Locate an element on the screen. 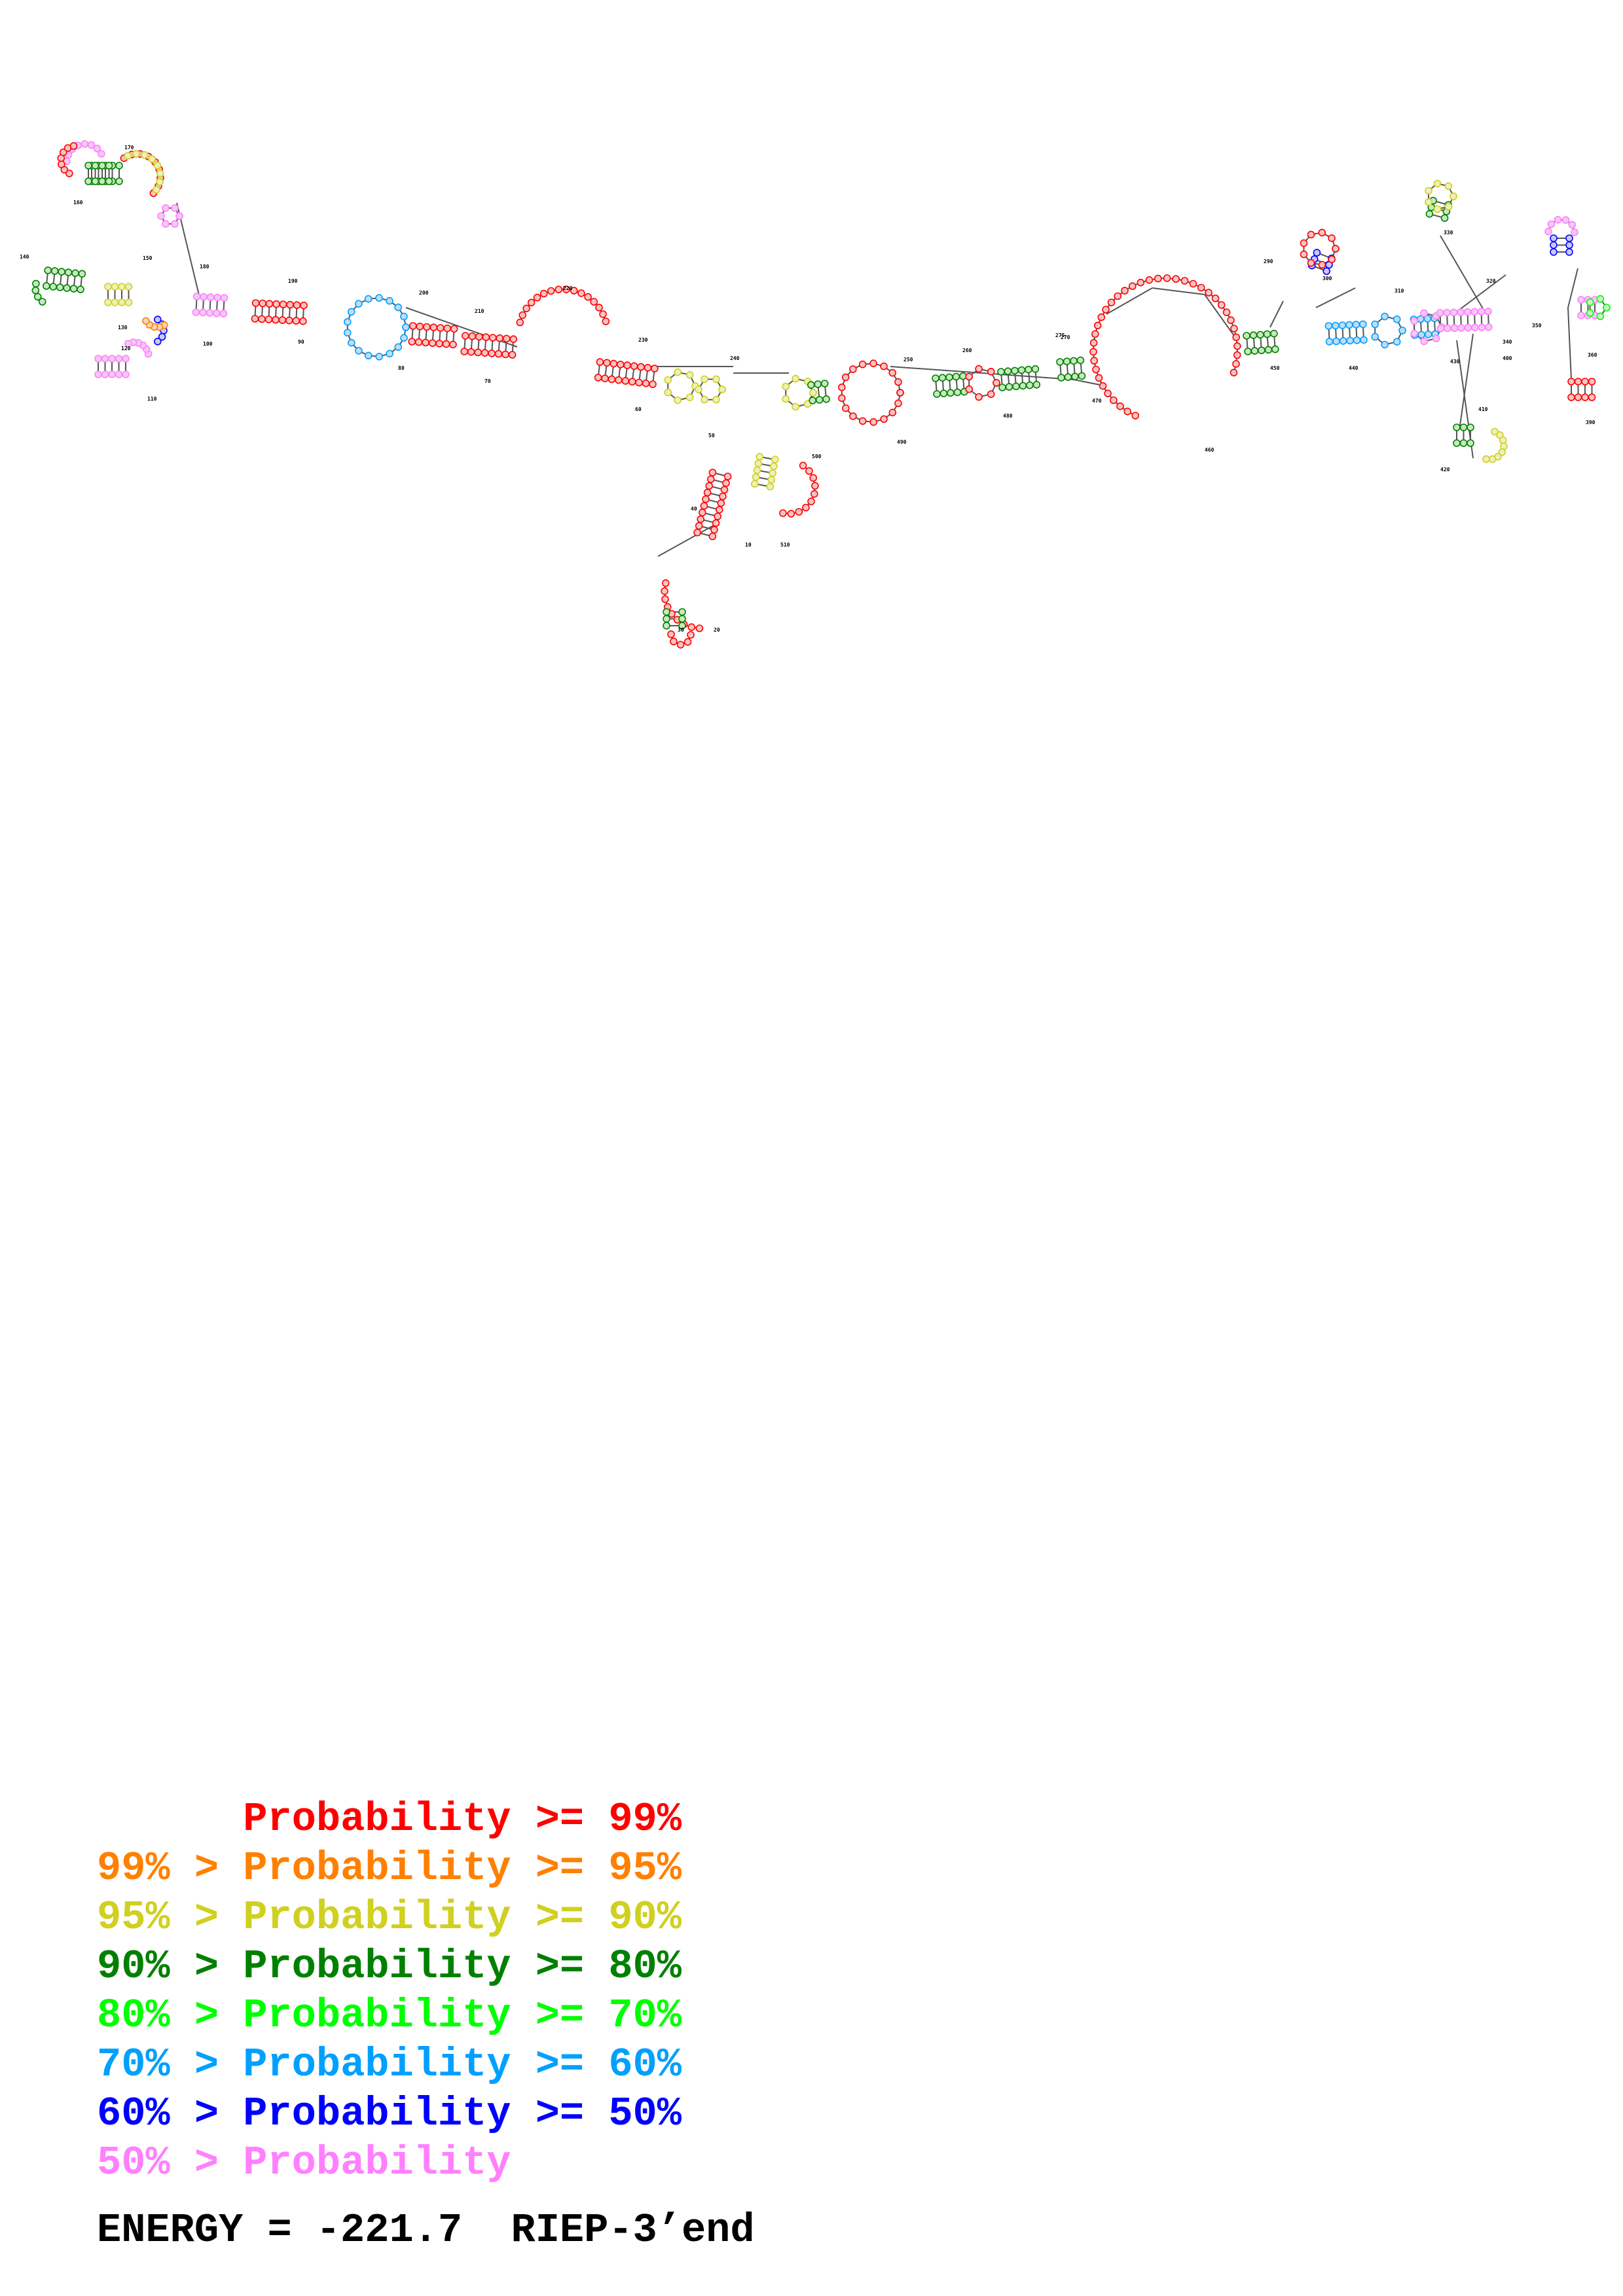 The image size is (1623, 2296). position-label: 220 is located at coordinates (568, 288).